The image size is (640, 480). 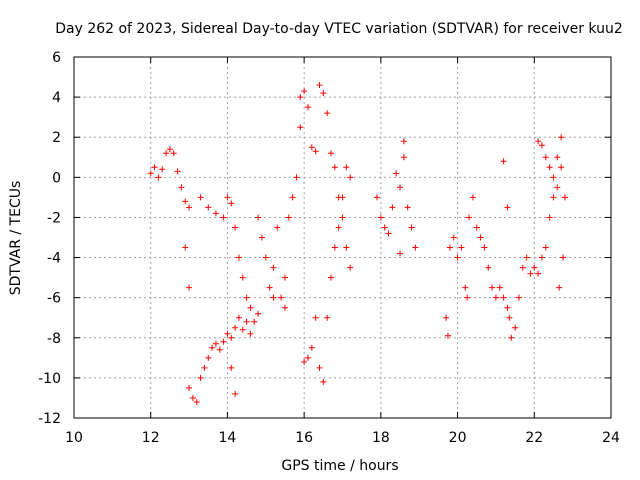 I want to click on y-tick-label: -4, so click(x=54, y=259).